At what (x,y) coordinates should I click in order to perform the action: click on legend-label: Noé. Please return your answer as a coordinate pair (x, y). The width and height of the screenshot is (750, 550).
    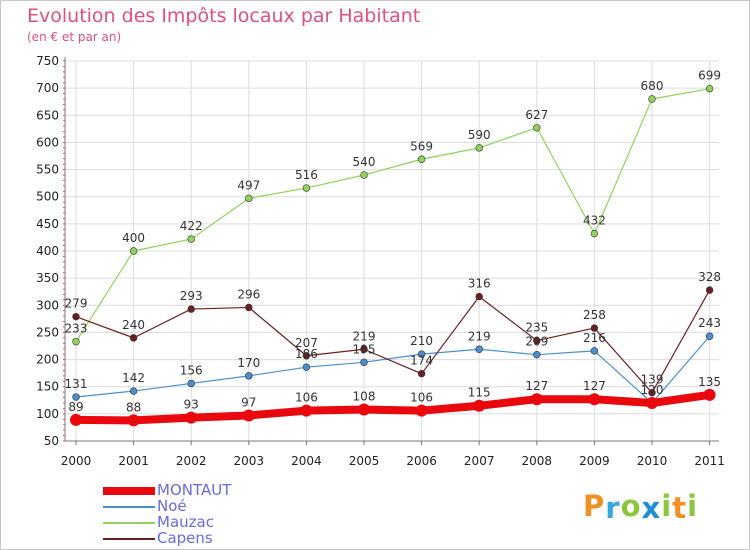
    Looking at the image, I should click on (172, 506).